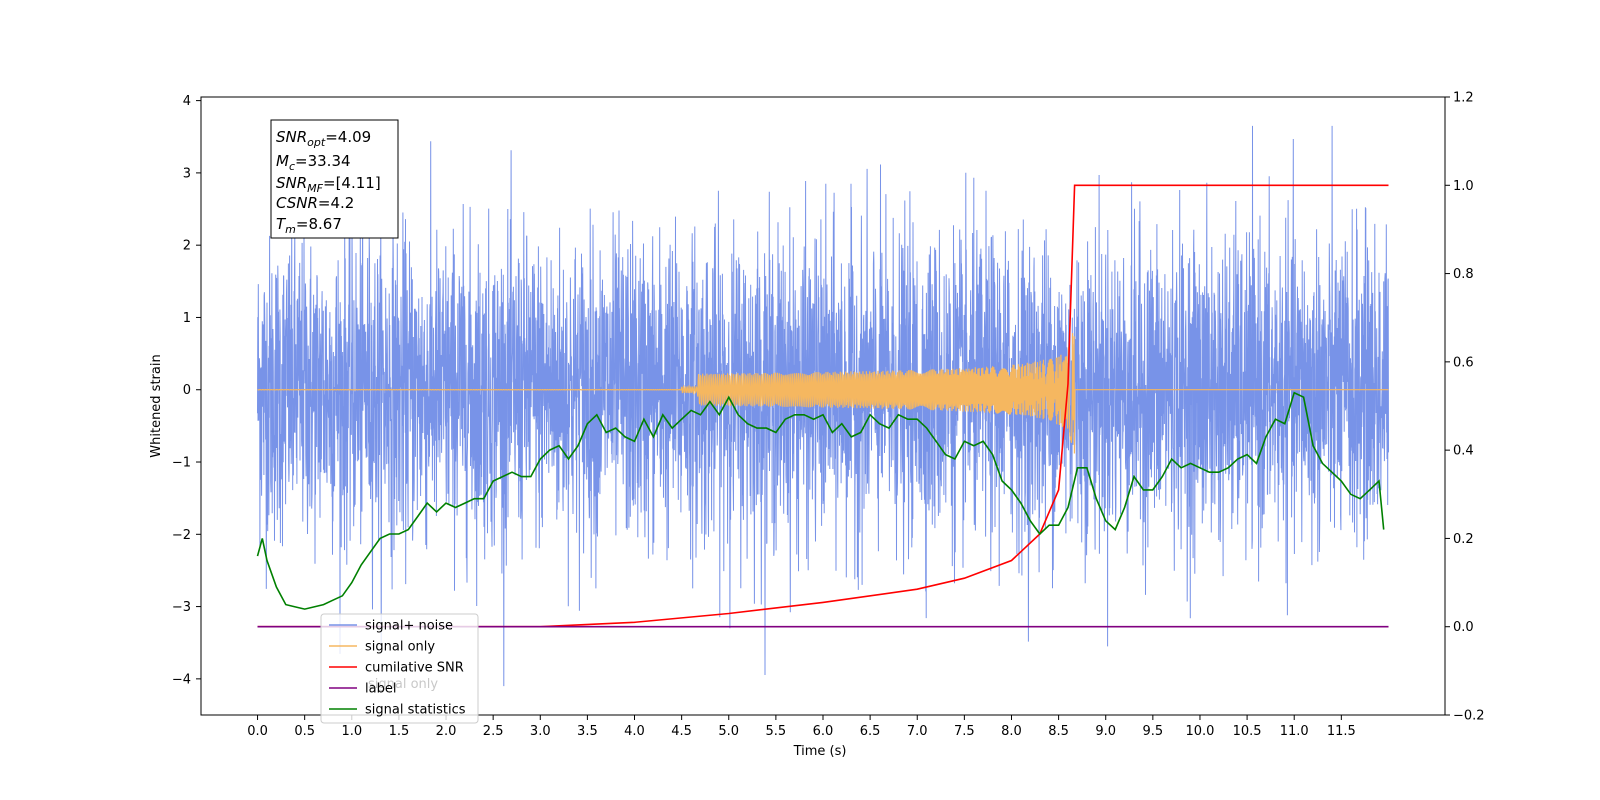 The image size is (1600, 800). I want to click on info-tm: Tm=8.67, so click(309, 225).